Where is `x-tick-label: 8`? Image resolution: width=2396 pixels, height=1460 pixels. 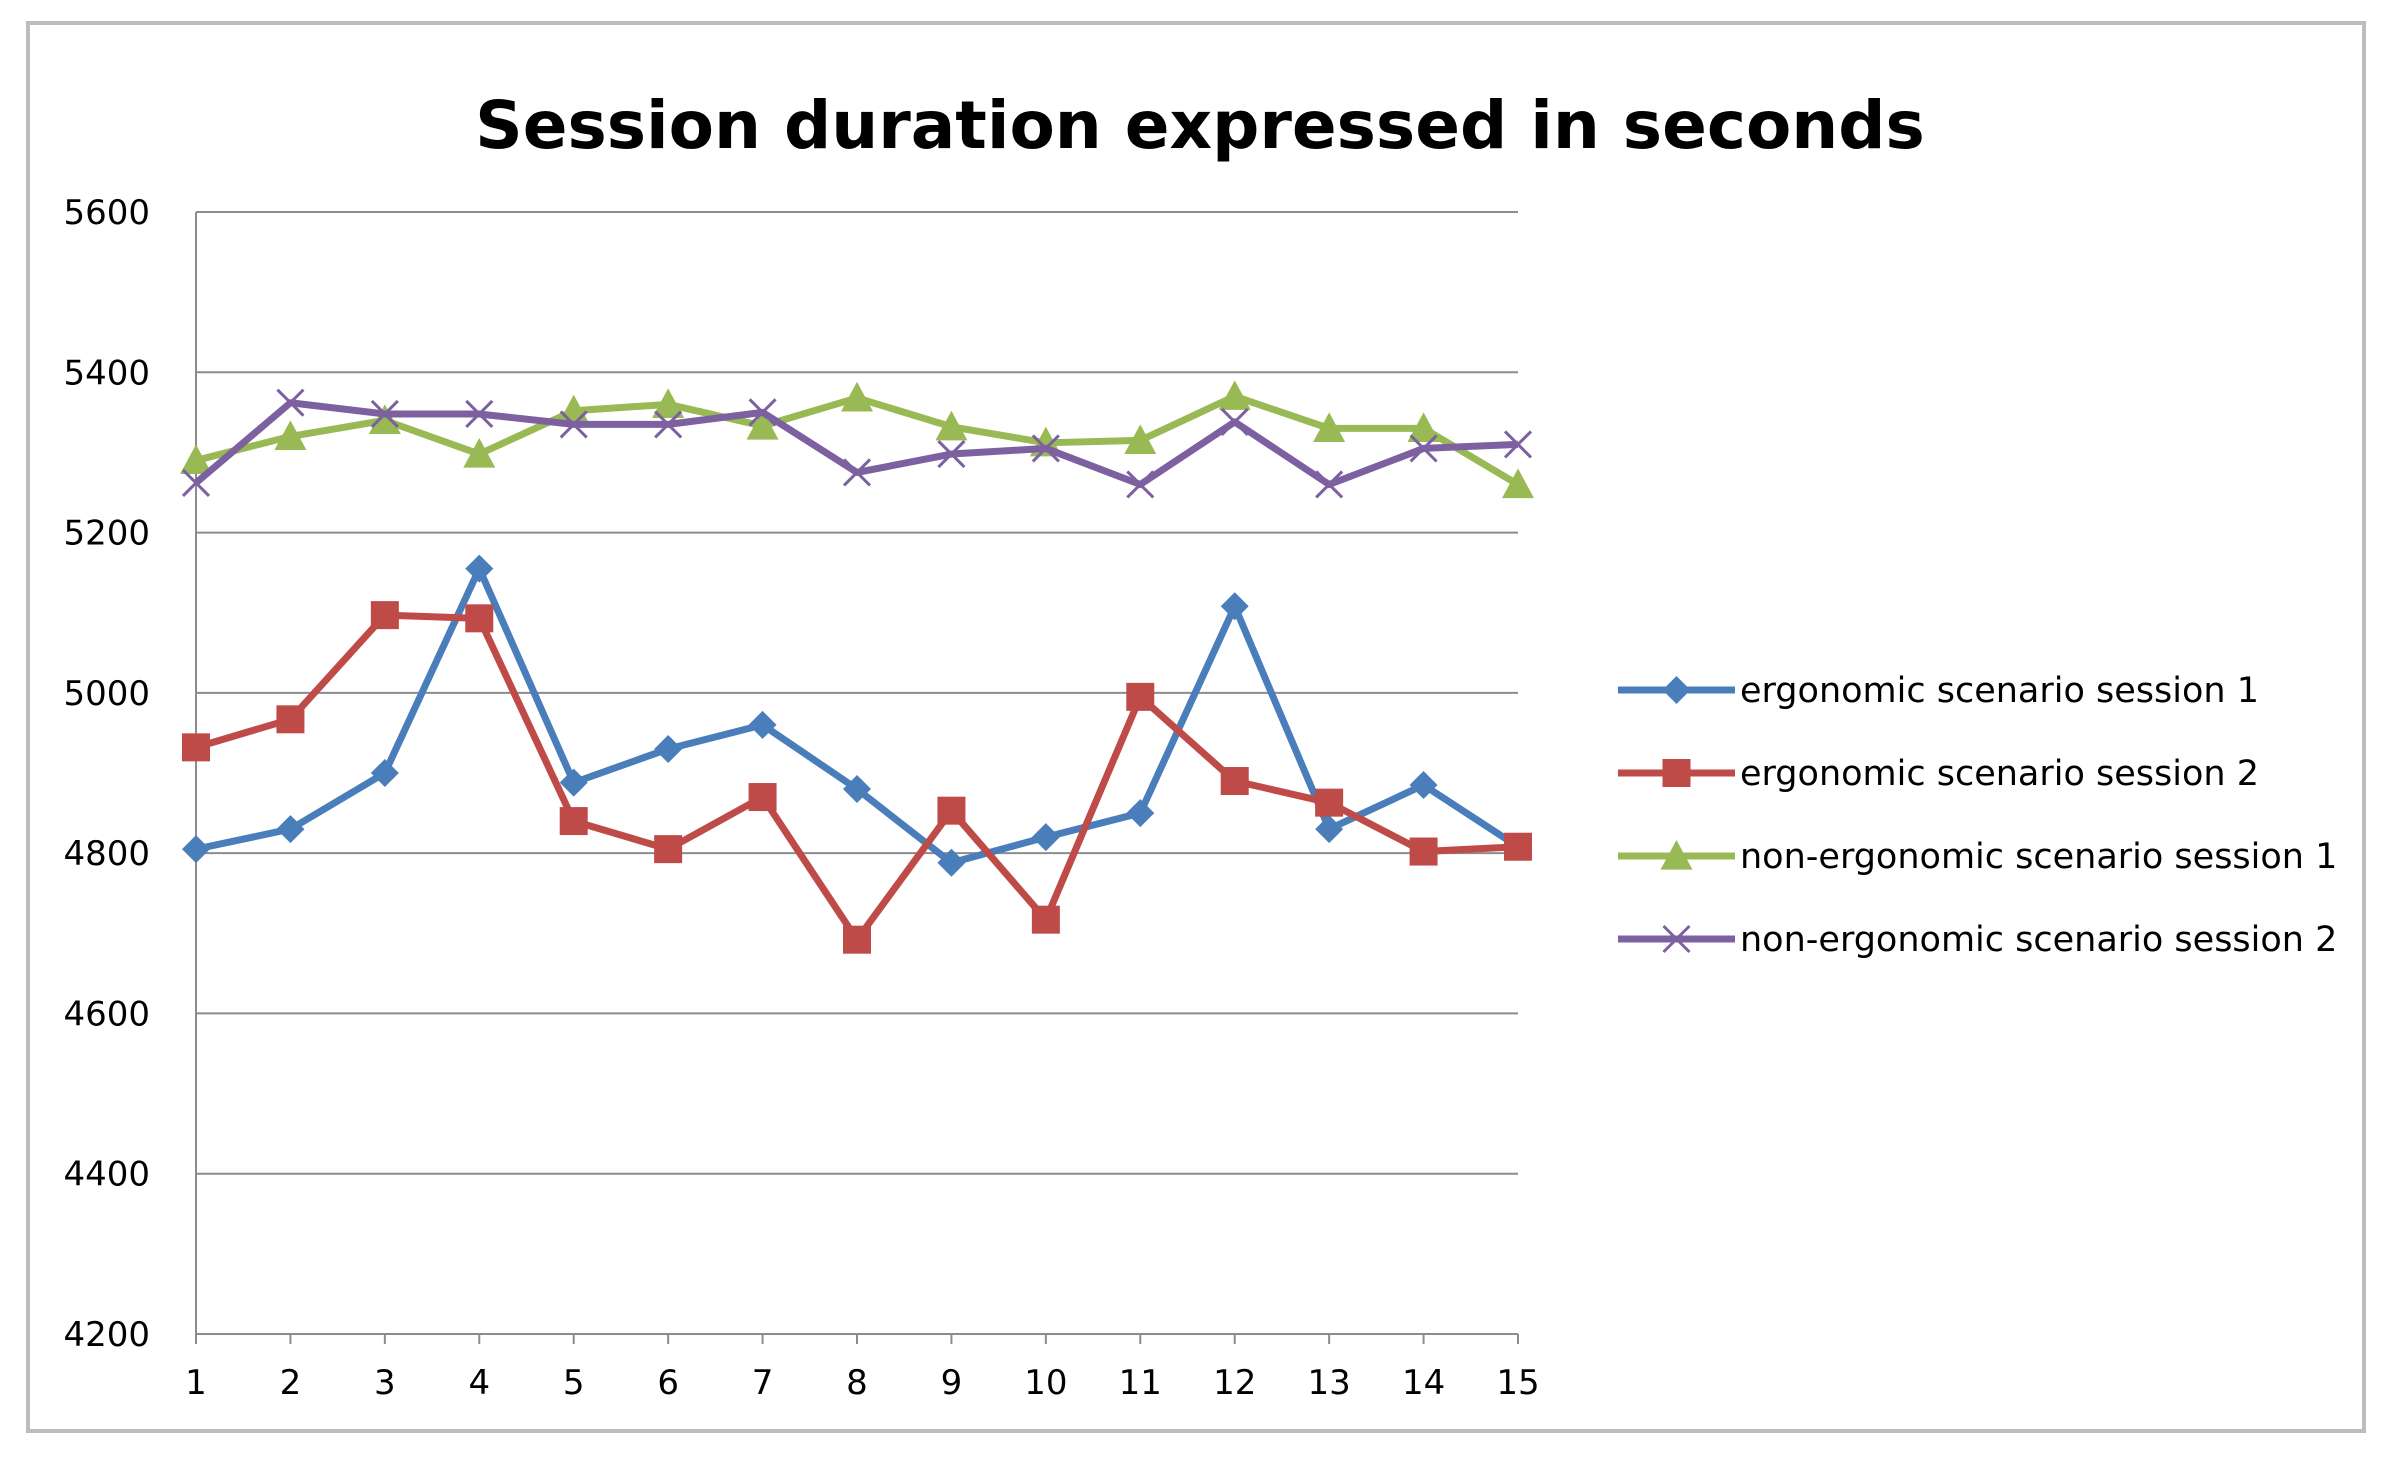 x-tick-label: 8 is located at coordinates (857, 1383).